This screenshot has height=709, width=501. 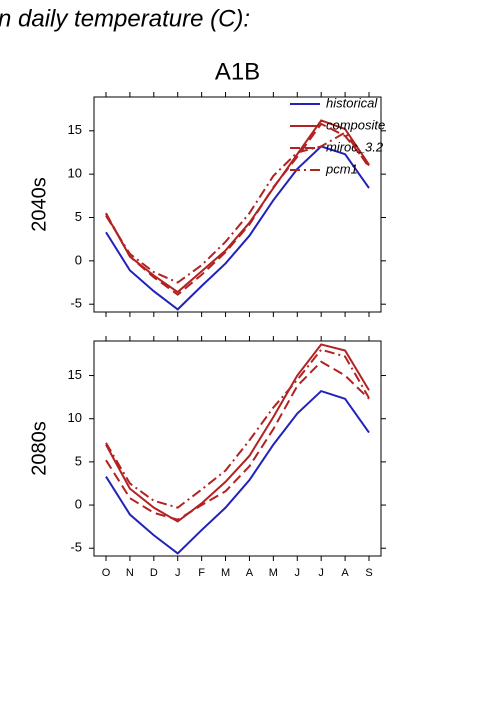 What do you see at coordinates (106, 573) in the screenshot?
I see `x-tick-label: O` at bounding box center [106, 573].